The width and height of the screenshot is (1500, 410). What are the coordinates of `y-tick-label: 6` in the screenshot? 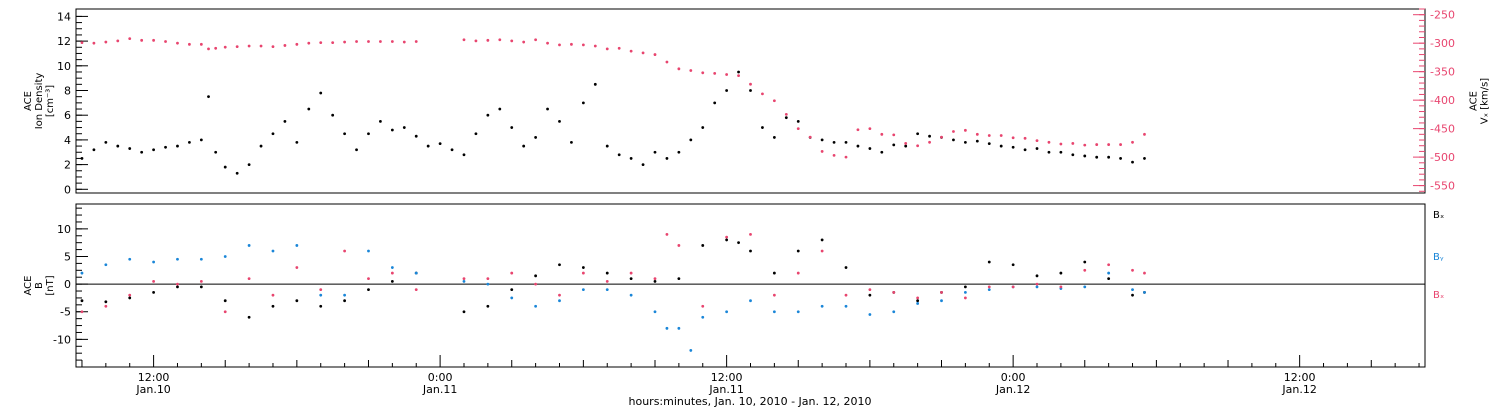 It's located at (67, 115).